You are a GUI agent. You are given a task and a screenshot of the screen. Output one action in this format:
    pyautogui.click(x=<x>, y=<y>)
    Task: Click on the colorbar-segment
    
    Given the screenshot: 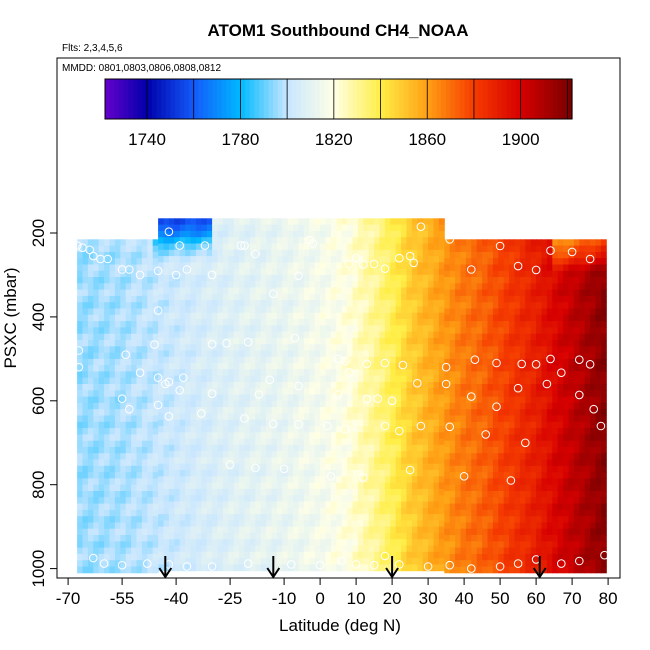 What is the action you would take?
    pyautogui.click(x=453, y=99)
    